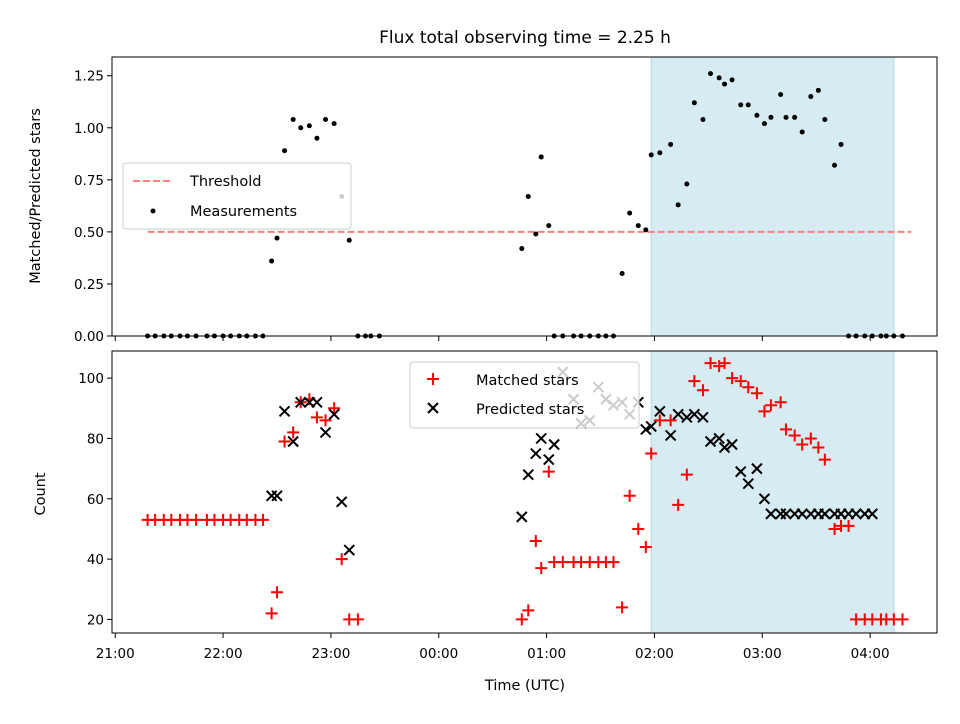 The image size is (960, 724). What do you see at coordinates (95, 439) in the screenshot?
I see `y-tick-label: 80` at bounding box center [95, 439].